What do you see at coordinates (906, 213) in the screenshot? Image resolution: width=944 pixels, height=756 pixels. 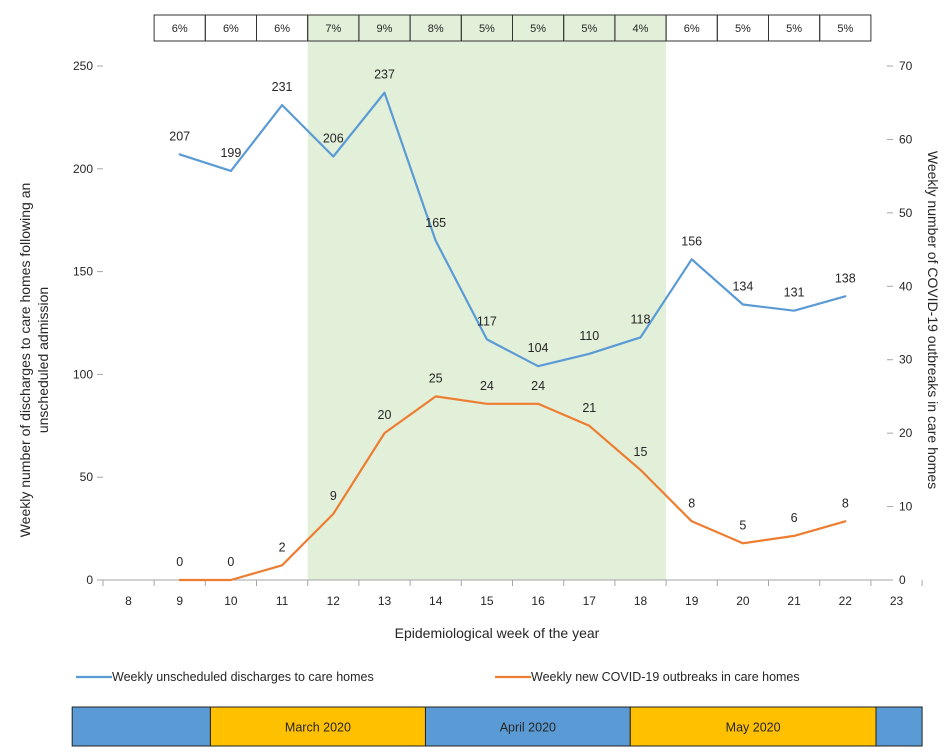 I see `y2-tick-label: 50` at bounding box center [906, 213].